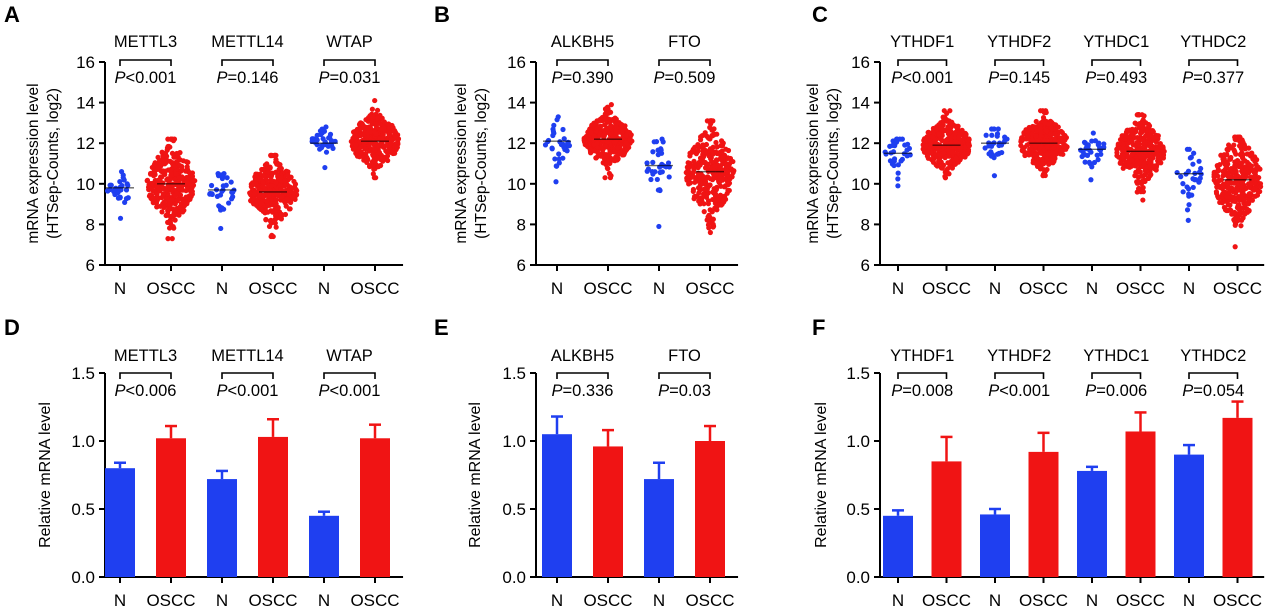 This screenshot has width=1270, height=615. Describe the element at coordinates (375, 139) in the screenshot. I see `scatter-series-oscc` at that location.